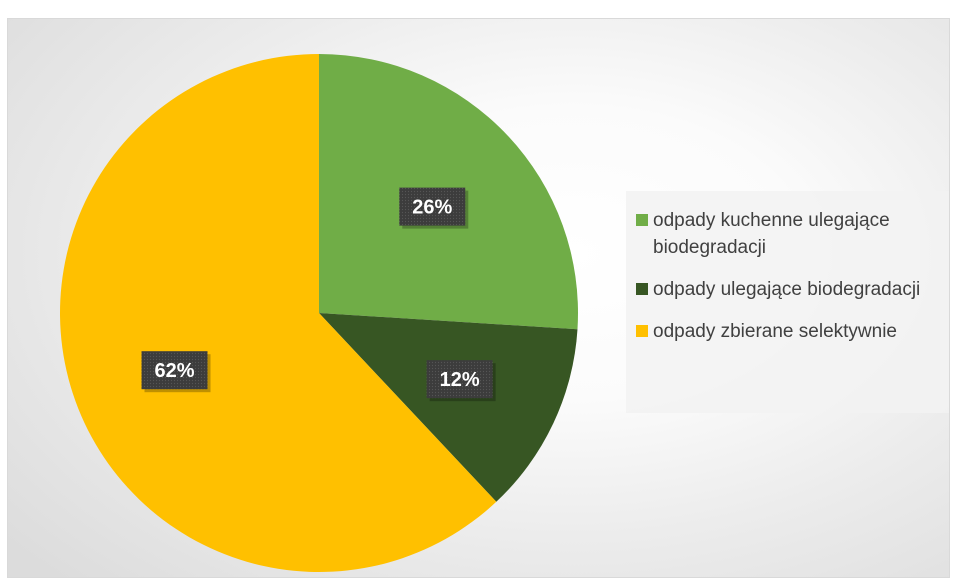 The image size is (957, 583). What do you see at coordinates (787, 289) in the screenshot?
I see `legend-label-biodegradable: odpady ulegające biodegradacji` at bounding box center [787, 289].